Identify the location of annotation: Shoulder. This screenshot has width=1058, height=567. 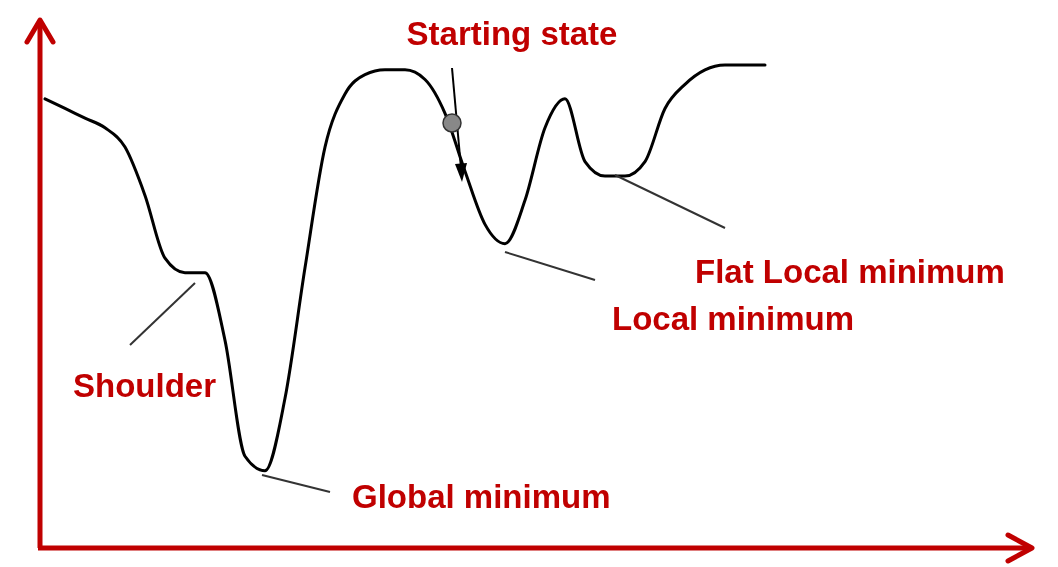
(145, 385).